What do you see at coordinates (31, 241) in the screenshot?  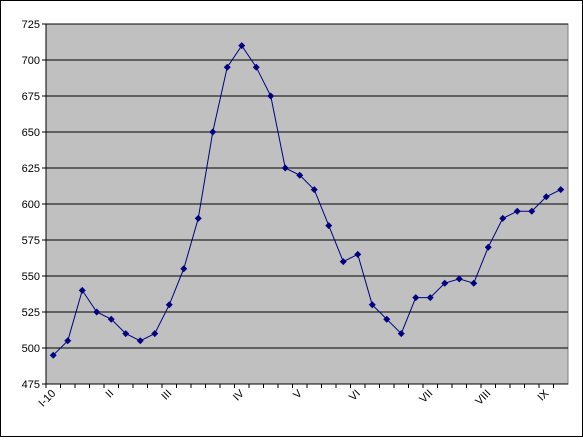 I see `y-tick-label: 575` at bounding box center [31, 241].